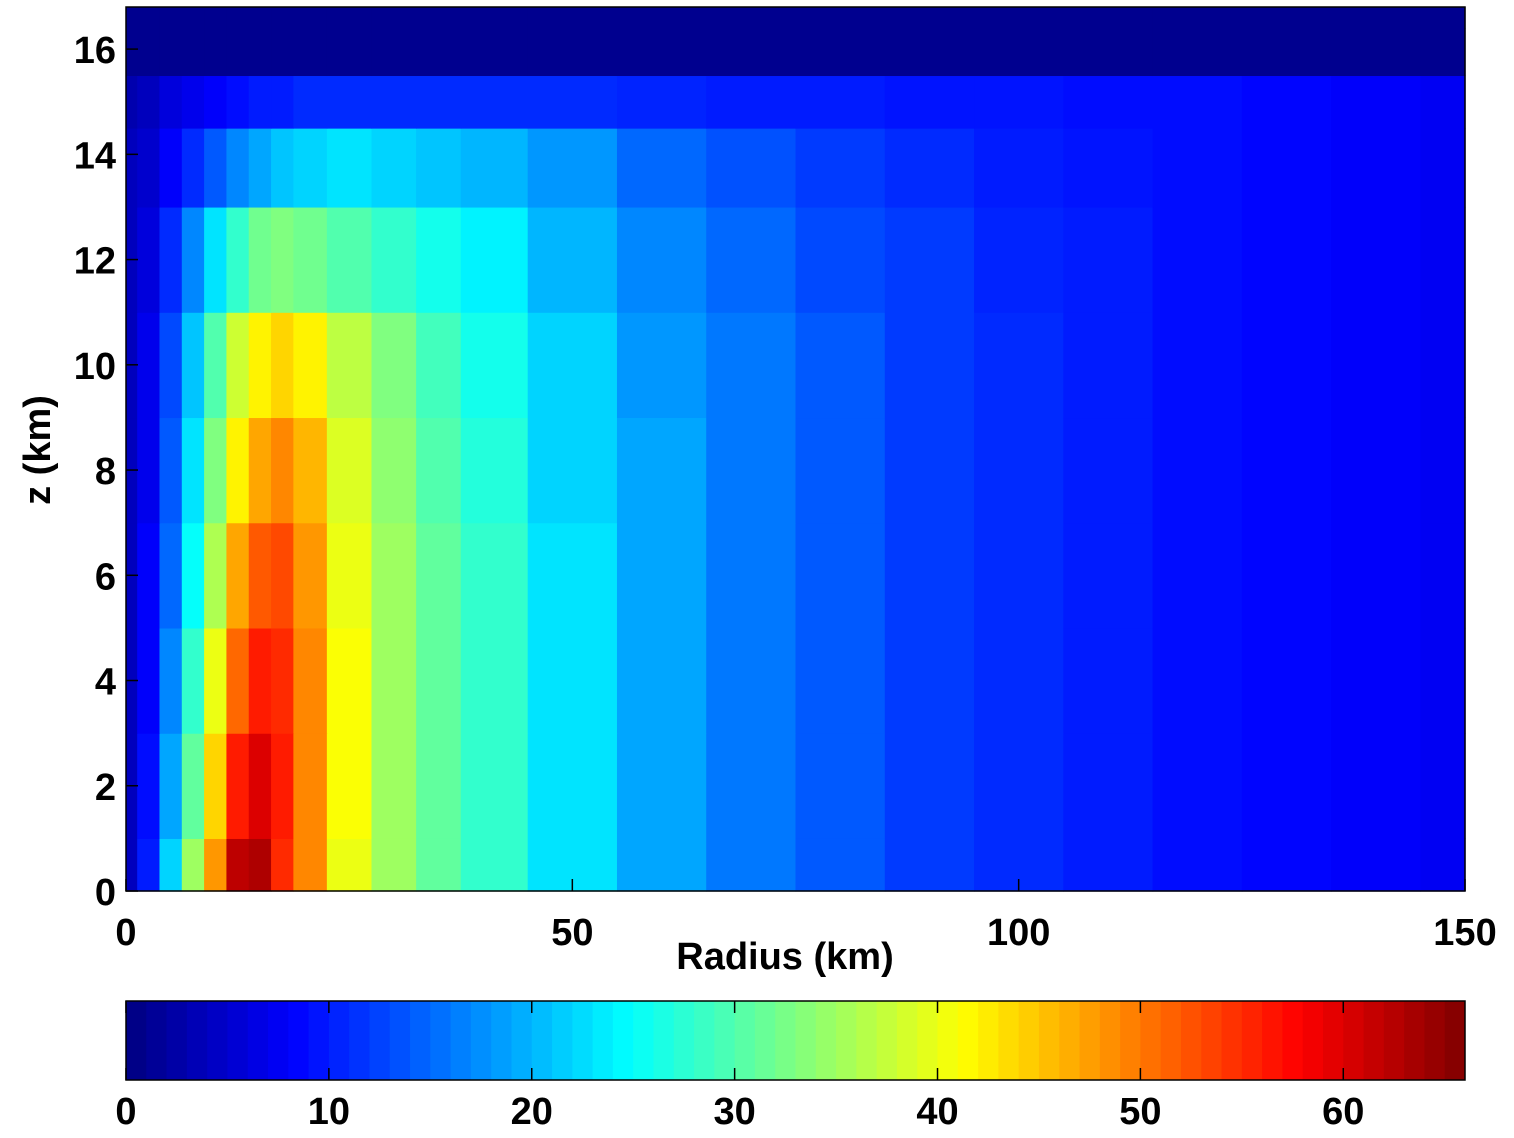  Describe the element at coordinates (105, 788) in the screenshot. I see `y-tick-label: 2` at that location.